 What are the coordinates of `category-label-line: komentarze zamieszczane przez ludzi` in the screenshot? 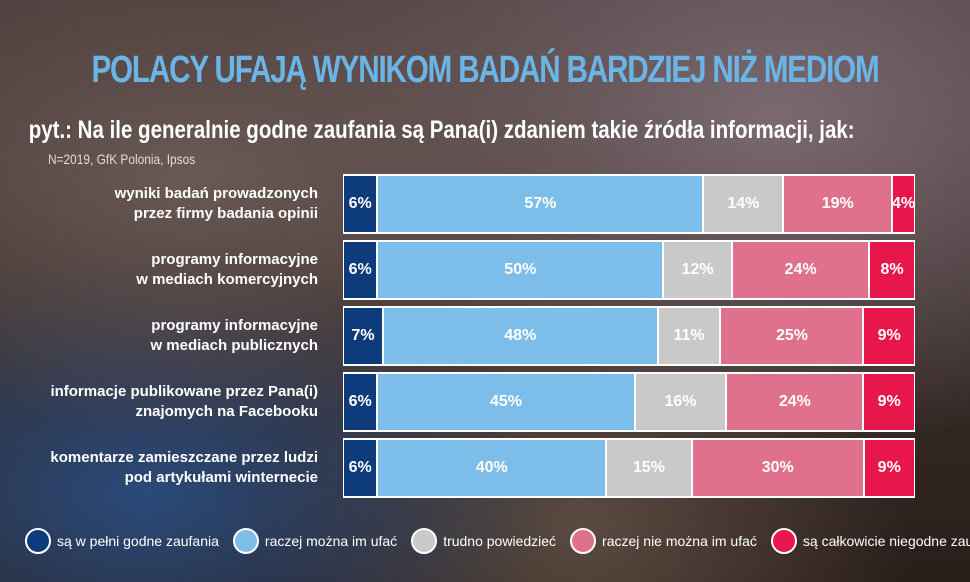 It's located at (184, 457).